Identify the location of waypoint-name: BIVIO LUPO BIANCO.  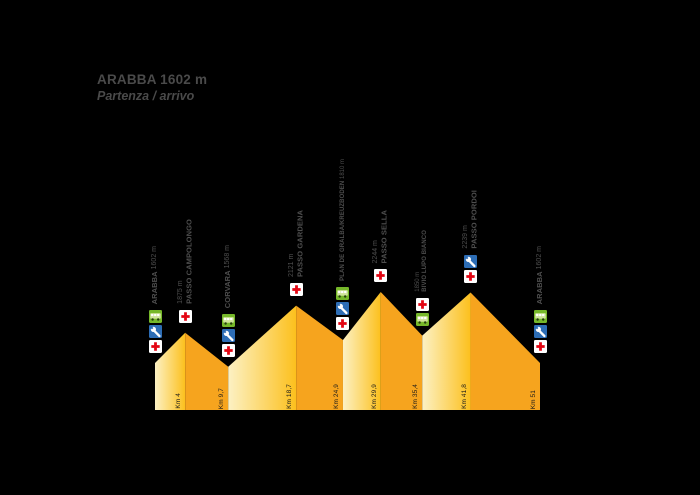
(425, 260).